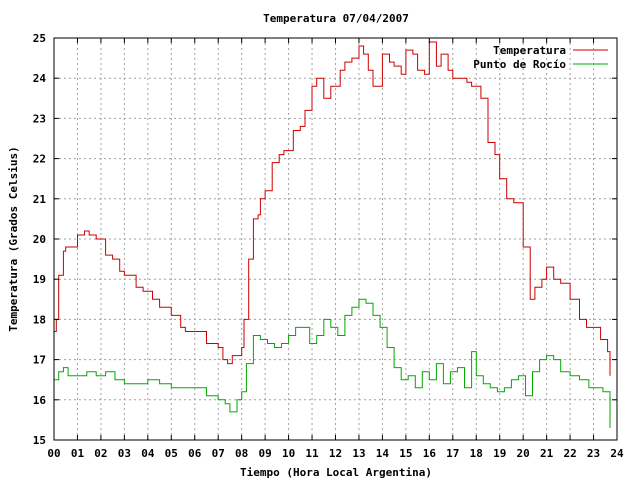  Describe the element at coordinates (452, 453) in the screenshot. I see `x-tick-label: 17` at that location.